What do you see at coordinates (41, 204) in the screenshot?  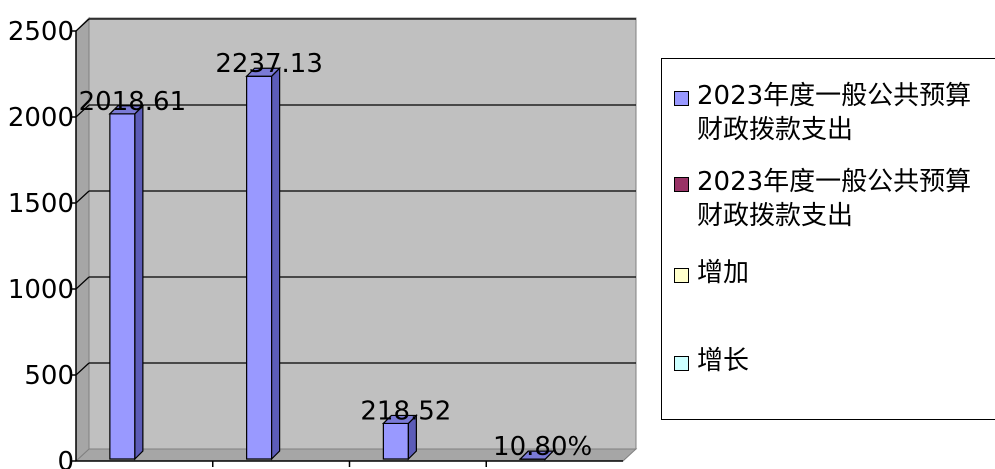 I see `y-tick-label: 1500` at bounding box center [41, 204].